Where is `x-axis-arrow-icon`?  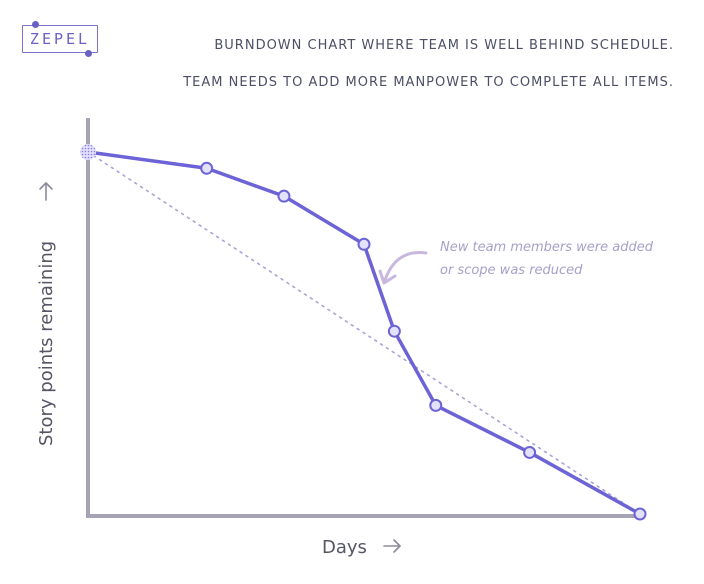 x-axis-arrow-icon is located at coordinates (392, 546).